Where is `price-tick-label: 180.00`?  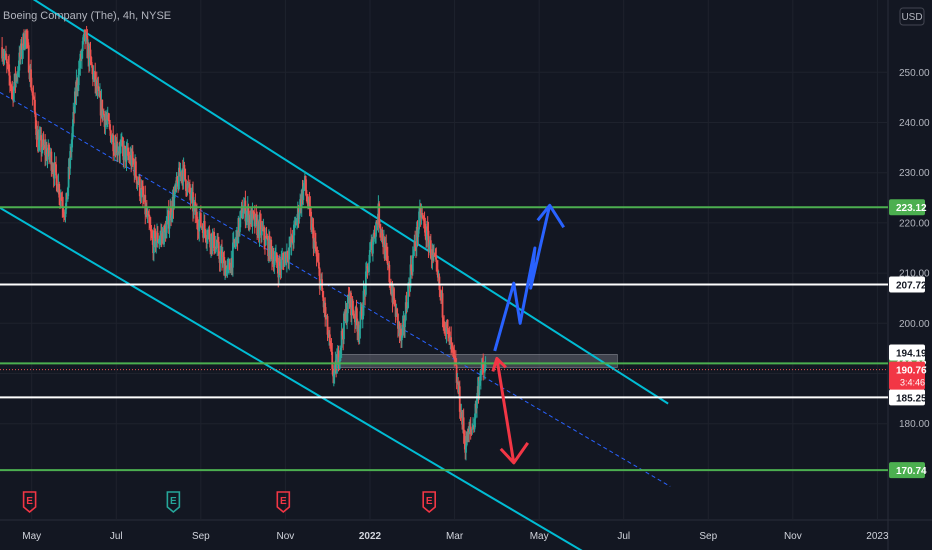 price-tick-label: 180.00 is located at coordinates (914, 424).